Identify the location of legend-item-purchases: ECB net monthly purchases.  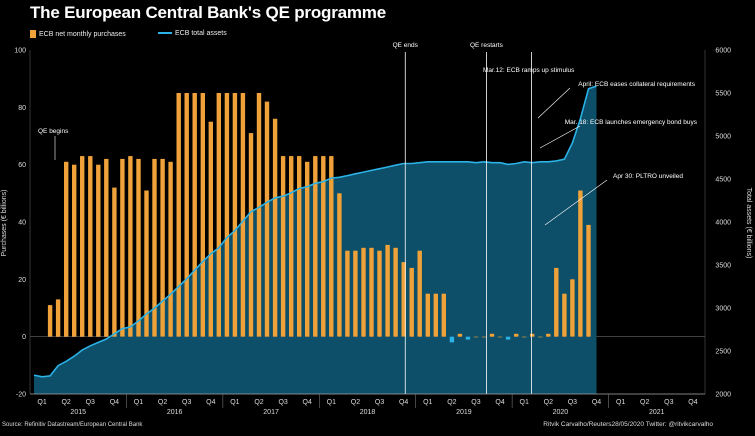
(78, 34).